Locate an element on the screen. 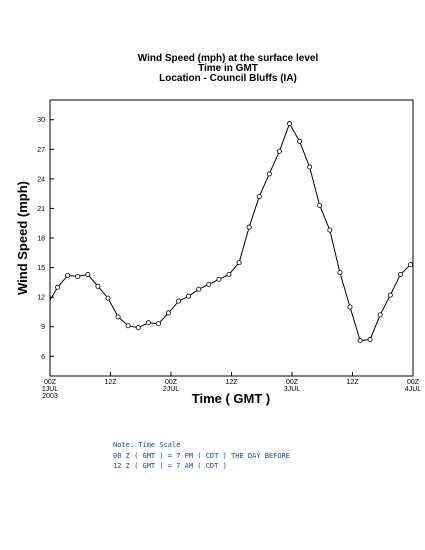 The width and height of the screenshot is (425, 550). y-tick-label: 9 is located at coordinates (43, 327).